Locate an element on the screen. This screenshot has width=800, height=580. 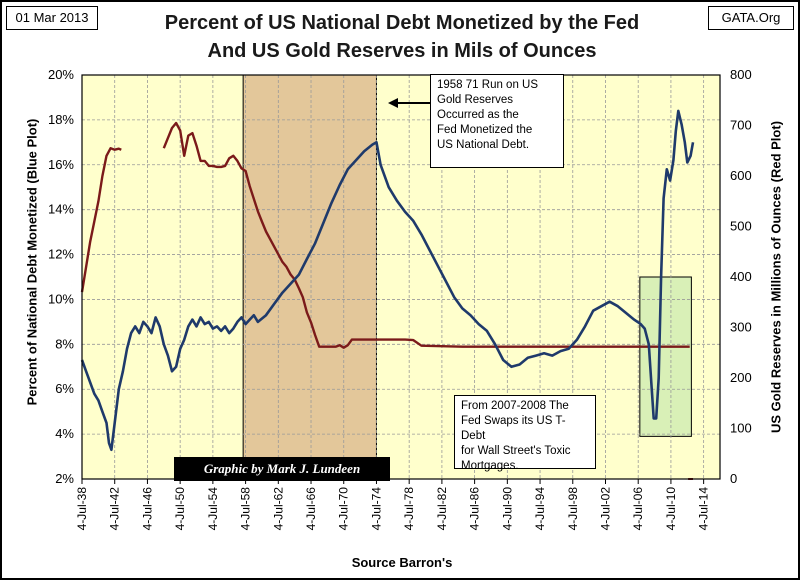
chart-title-line2: And US Gold Reserves in Mils of Ounces is located at coordinates (402, 51).